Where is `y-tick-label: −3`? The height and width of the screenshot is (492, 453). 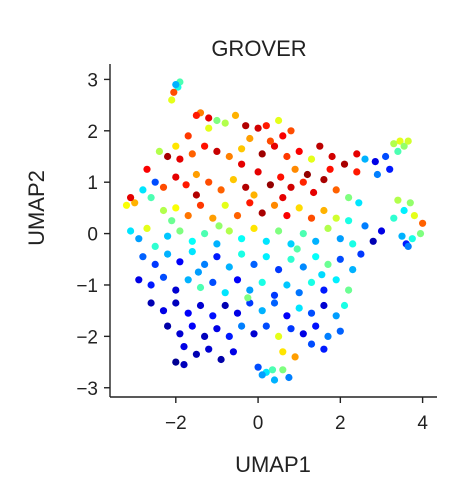 y-tick-label: −3 is located at coordinates (87, 389).